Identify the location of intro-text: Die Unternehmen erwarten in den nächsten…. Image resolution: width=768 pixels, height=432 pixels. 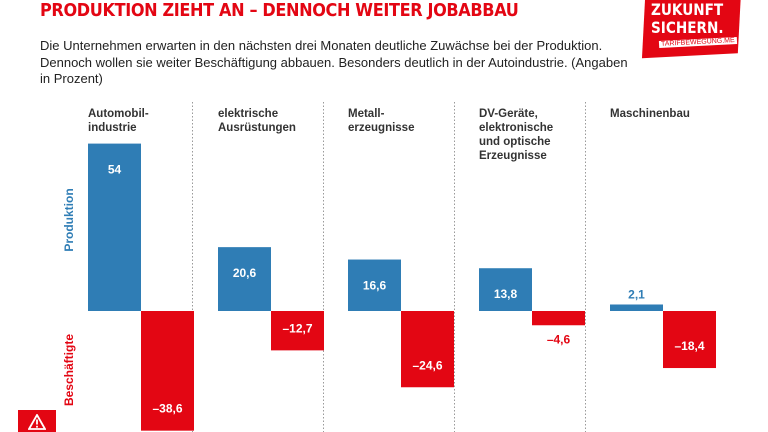
(334, 62).